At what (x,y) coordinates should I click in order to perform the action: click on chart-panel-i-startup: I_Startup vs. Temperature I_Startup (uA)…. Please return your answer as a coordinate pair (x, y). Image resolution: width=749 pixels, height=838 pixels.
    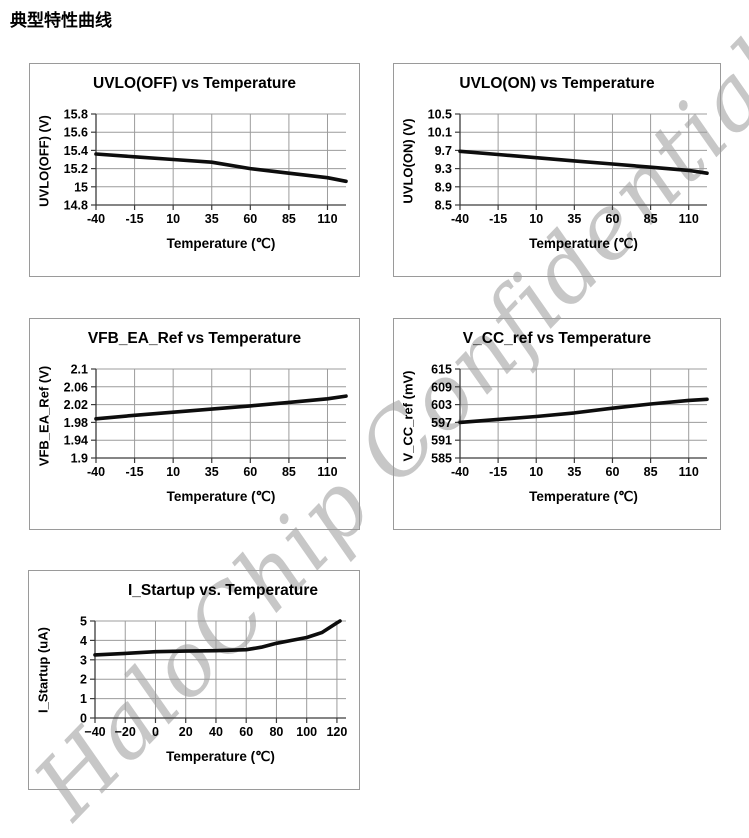
    Looking at the image, I should click on (194, 680).